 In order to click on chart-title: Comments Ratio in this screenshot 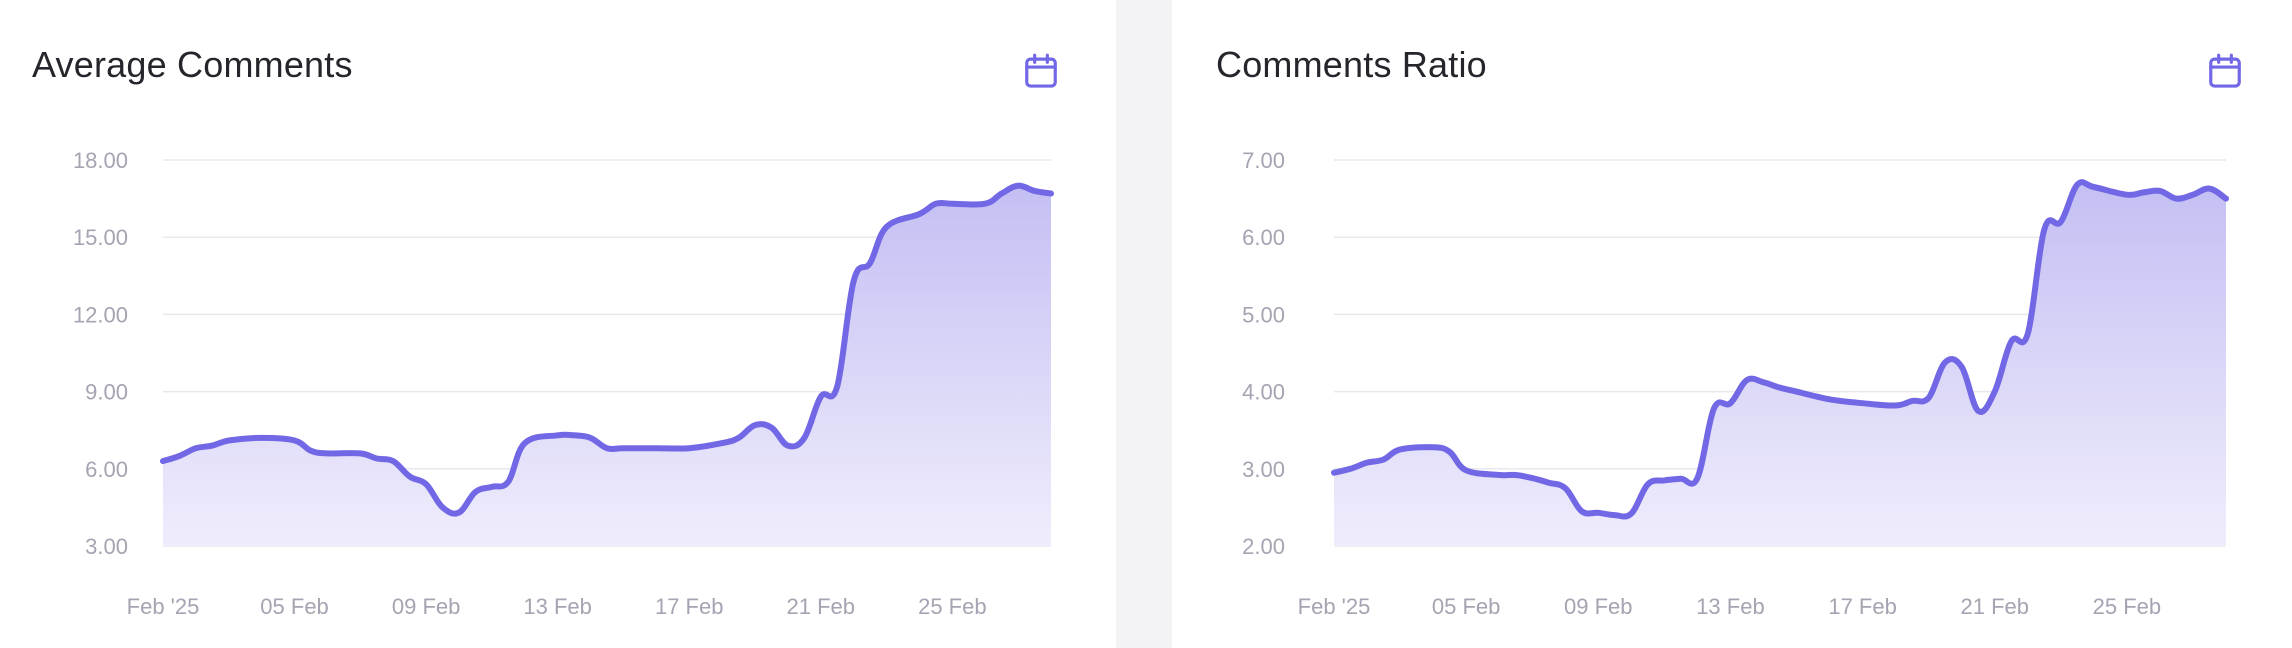, I will do `click(1351, 64)`.